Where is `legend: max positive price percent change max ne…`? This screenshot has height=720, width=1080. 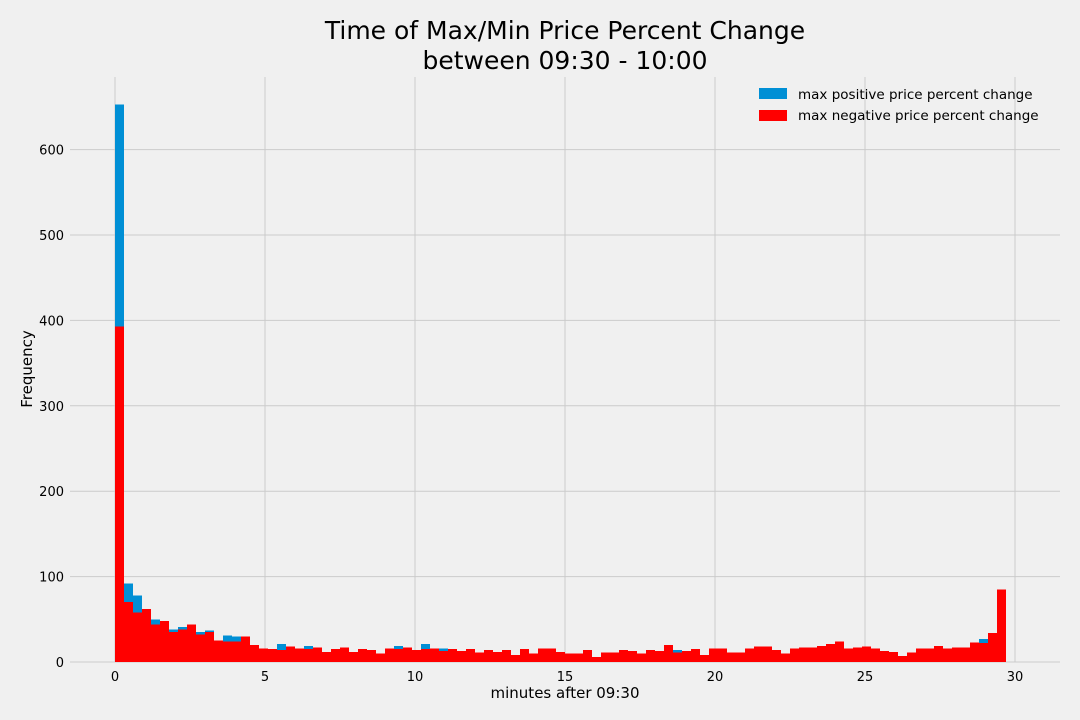 legend: max positive price percent change max ne… is located at coordinates (899, 105).